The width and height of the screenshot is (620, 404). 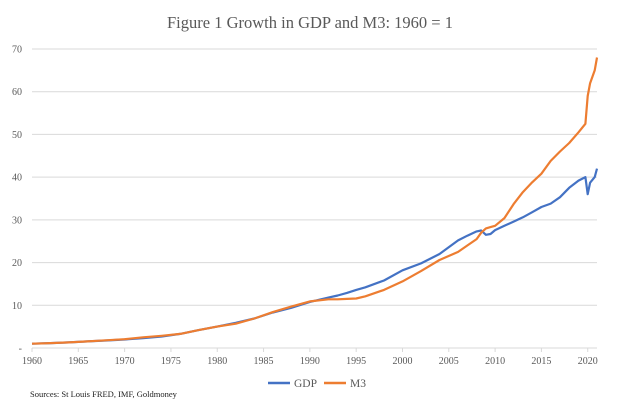 What do you see at coordinates (17, 263) in the screenshot?
I see `y-tick-label: 20` at bounding box center [17, 263].